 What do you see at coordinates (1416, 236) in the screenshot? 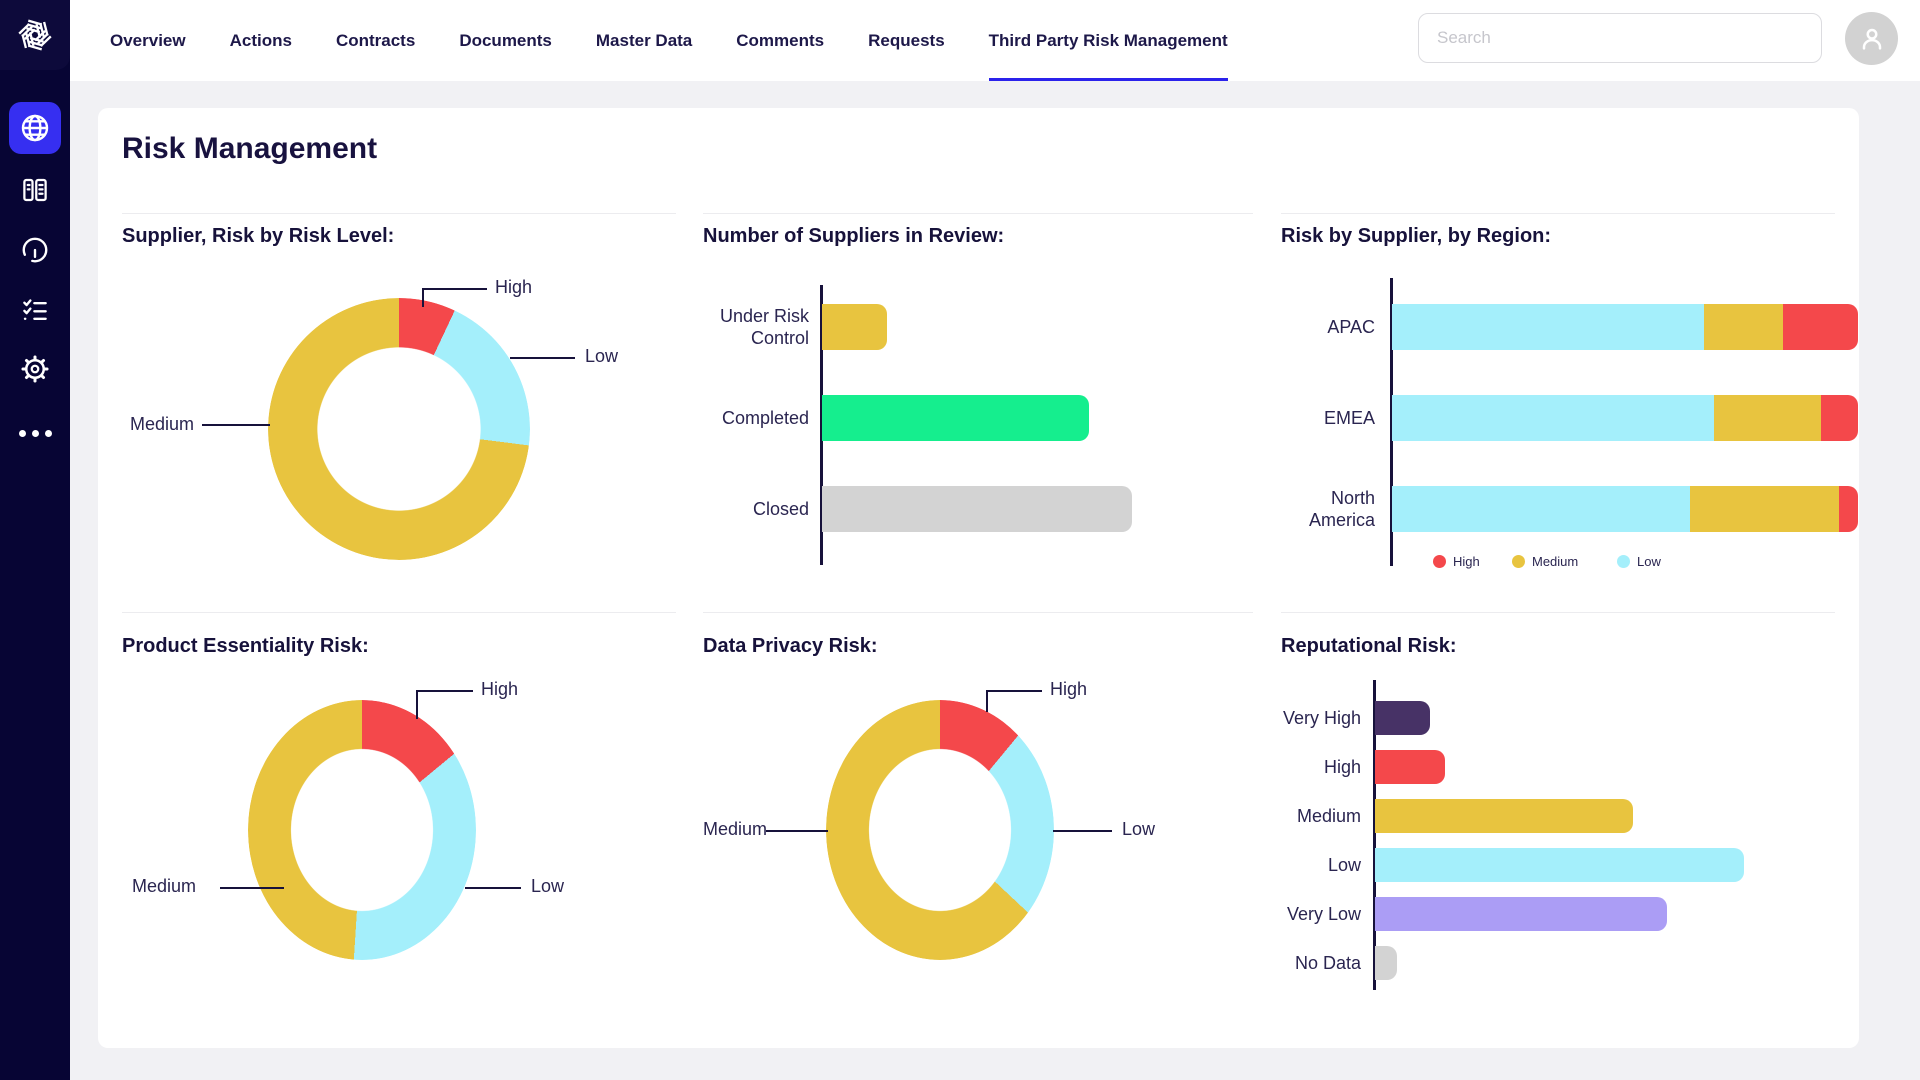
I see `chart-title: Risk by Supplier, by Region:` at bounding box center [1416, 236].